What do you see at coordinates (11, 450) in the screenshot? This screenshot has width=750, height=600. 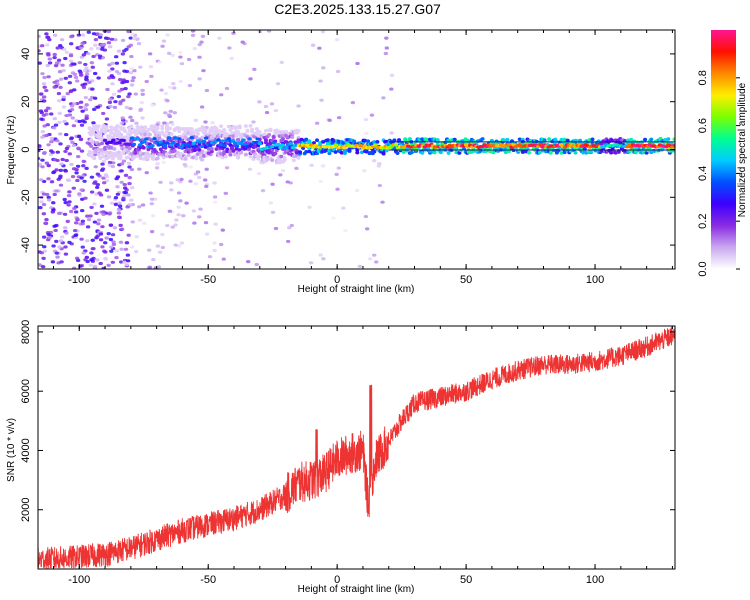 I see `snr-ylabel: SNR (10 * v/v)` at bounding box center [11, 450].